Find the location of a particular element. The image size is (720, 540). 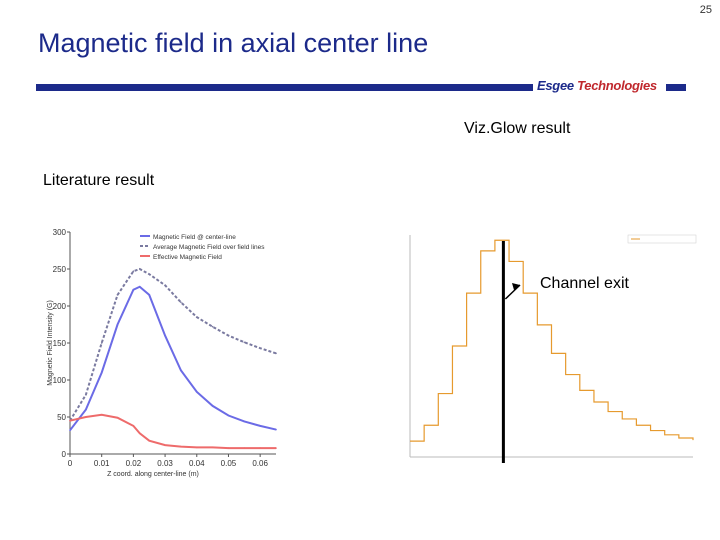

y-tick-label: 200 is located at coordinates (60, 306).